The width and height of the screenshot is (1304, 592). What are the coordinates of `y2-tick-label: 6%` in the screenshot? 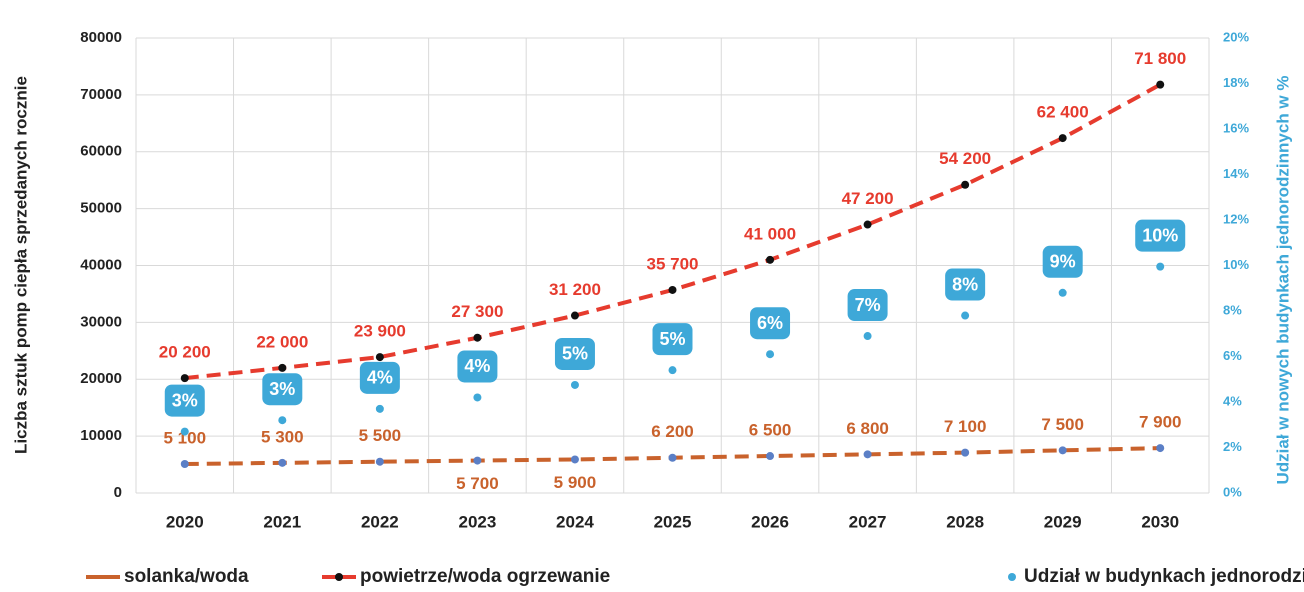 It's located at (1232, 355).